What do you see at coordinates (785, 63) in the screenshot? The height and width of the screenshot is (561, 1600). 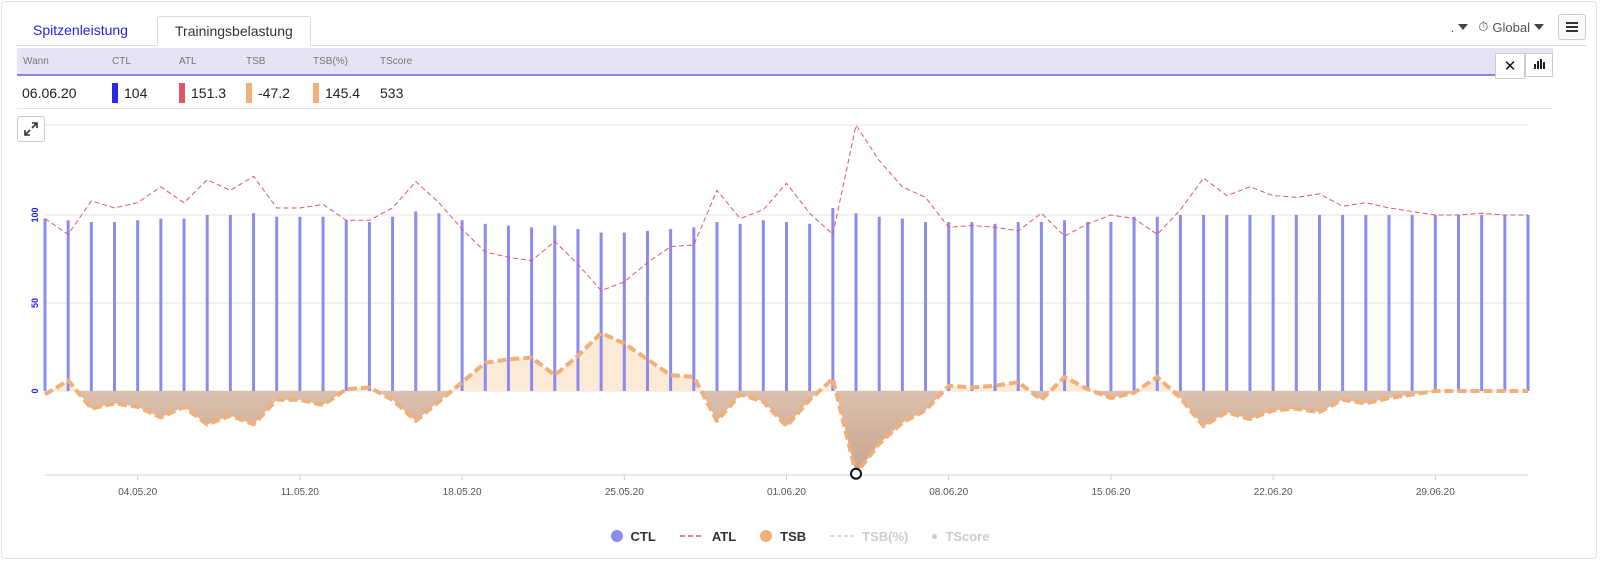 I see `series-header: Wann CTL ATL TSB TSB(%) TScore ✕` at bounding box center [785, 63].